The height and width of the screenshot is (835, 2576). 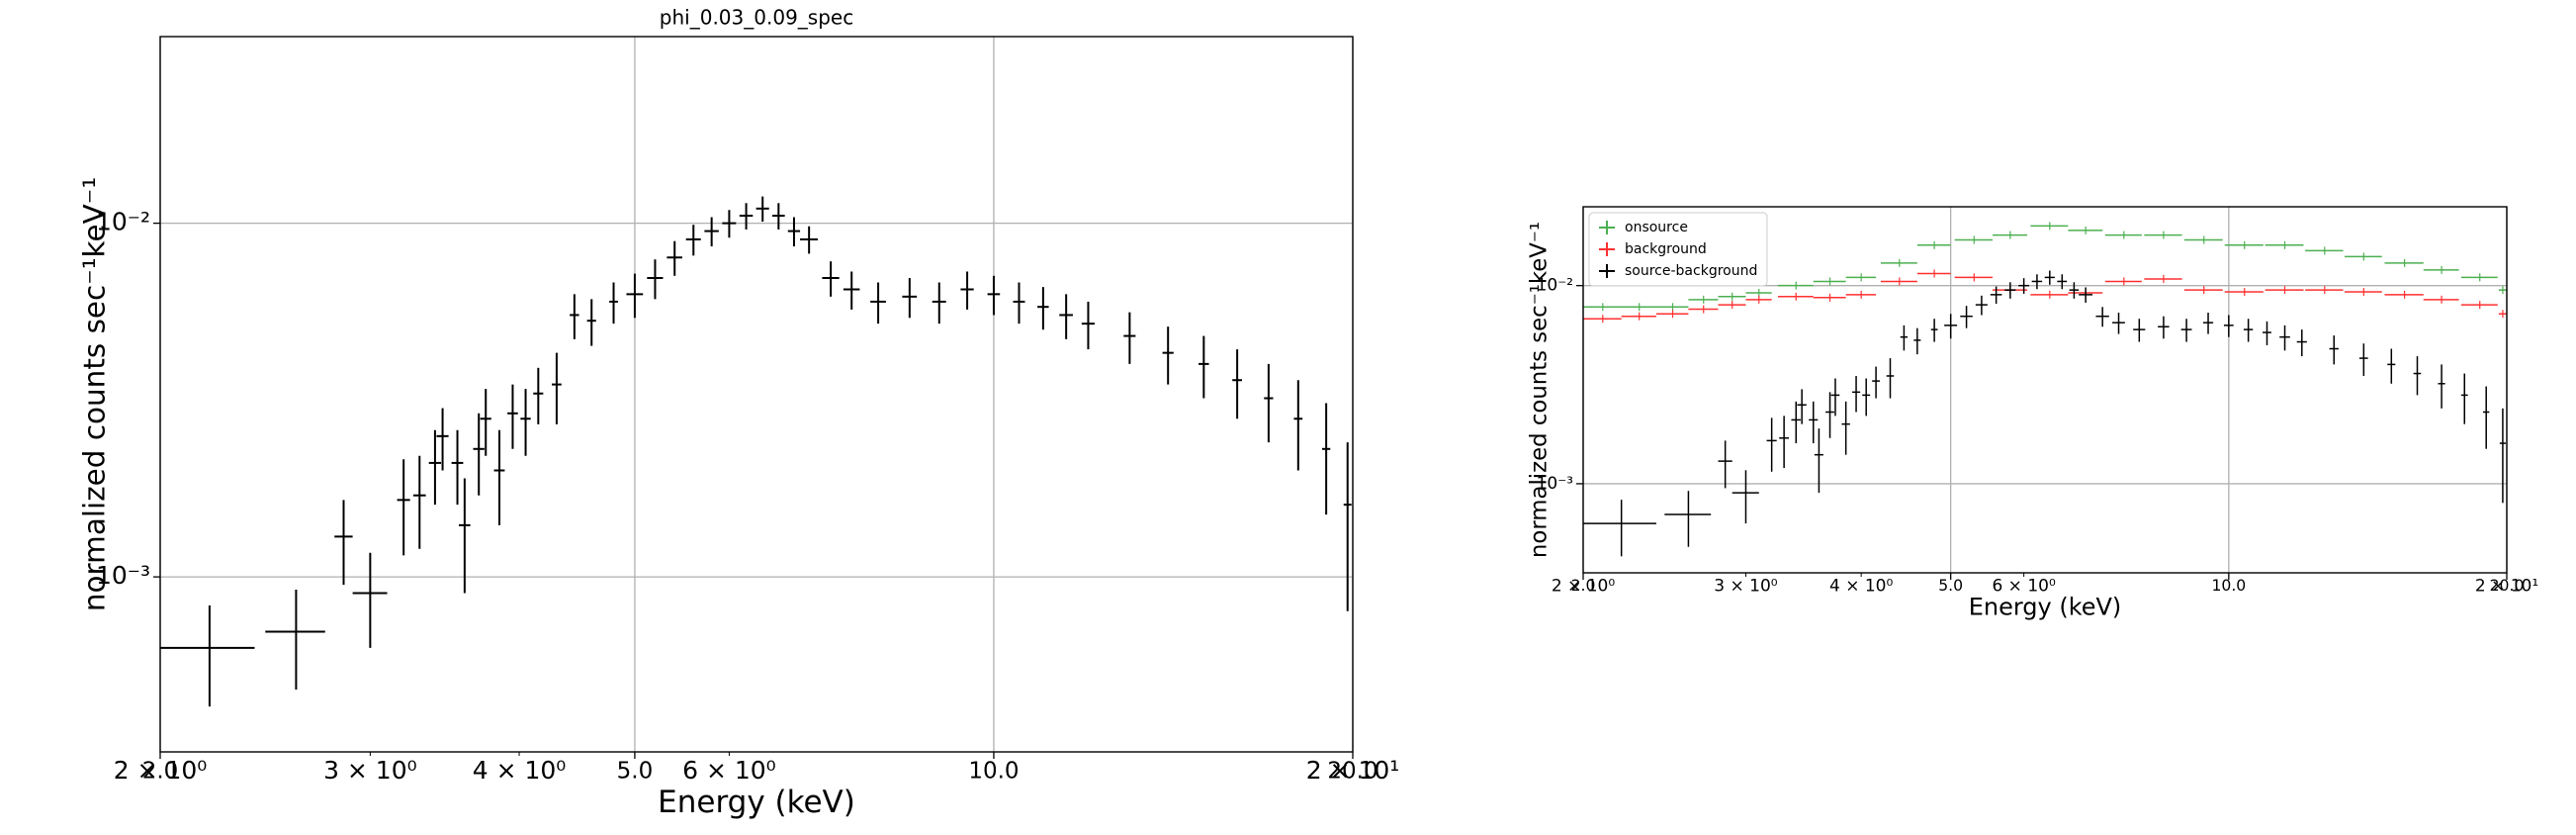 I want to click on legend: onsource background source-background, so click(x=1678, y=250).